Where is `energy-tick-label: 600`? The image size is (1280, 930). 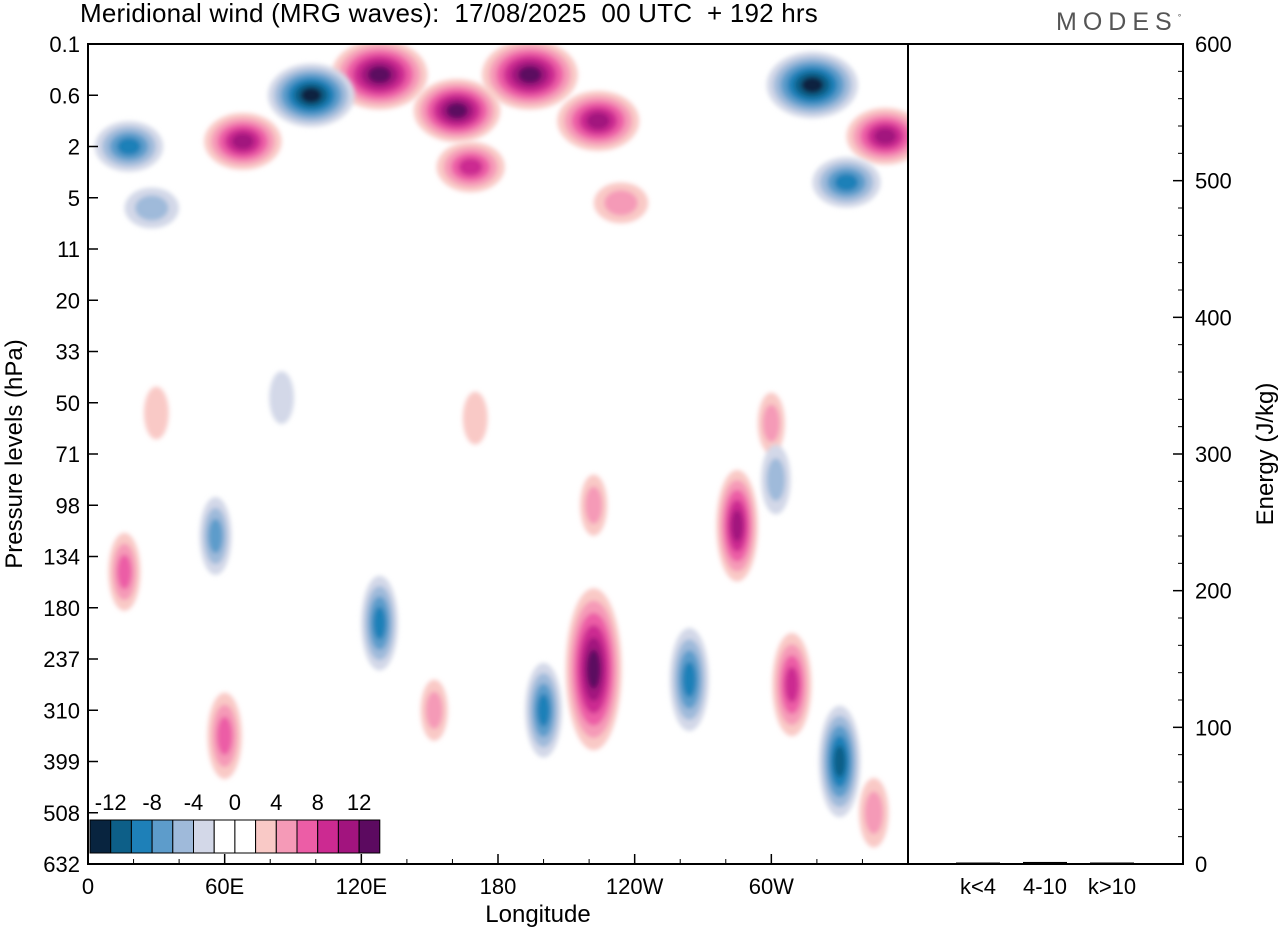
energy-tick-label: 600 is located at coordinates (1213, 44).